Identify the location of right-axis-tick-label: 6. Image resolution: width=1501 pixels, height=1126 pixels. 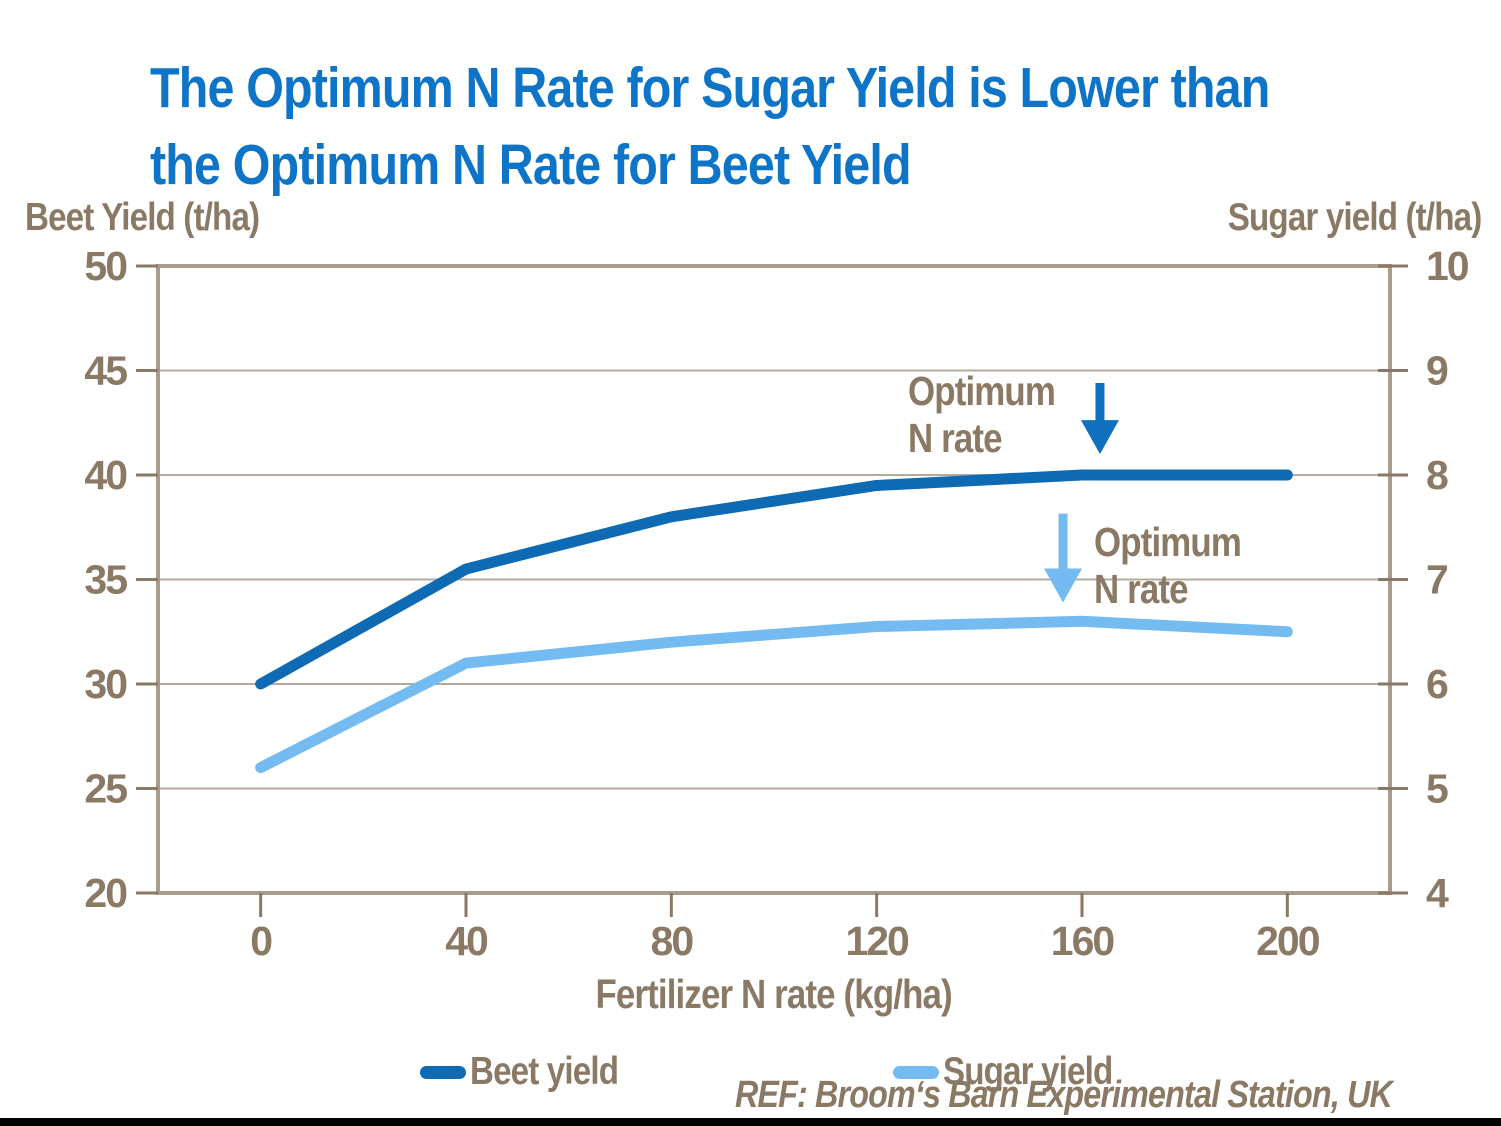
(1437, 684).